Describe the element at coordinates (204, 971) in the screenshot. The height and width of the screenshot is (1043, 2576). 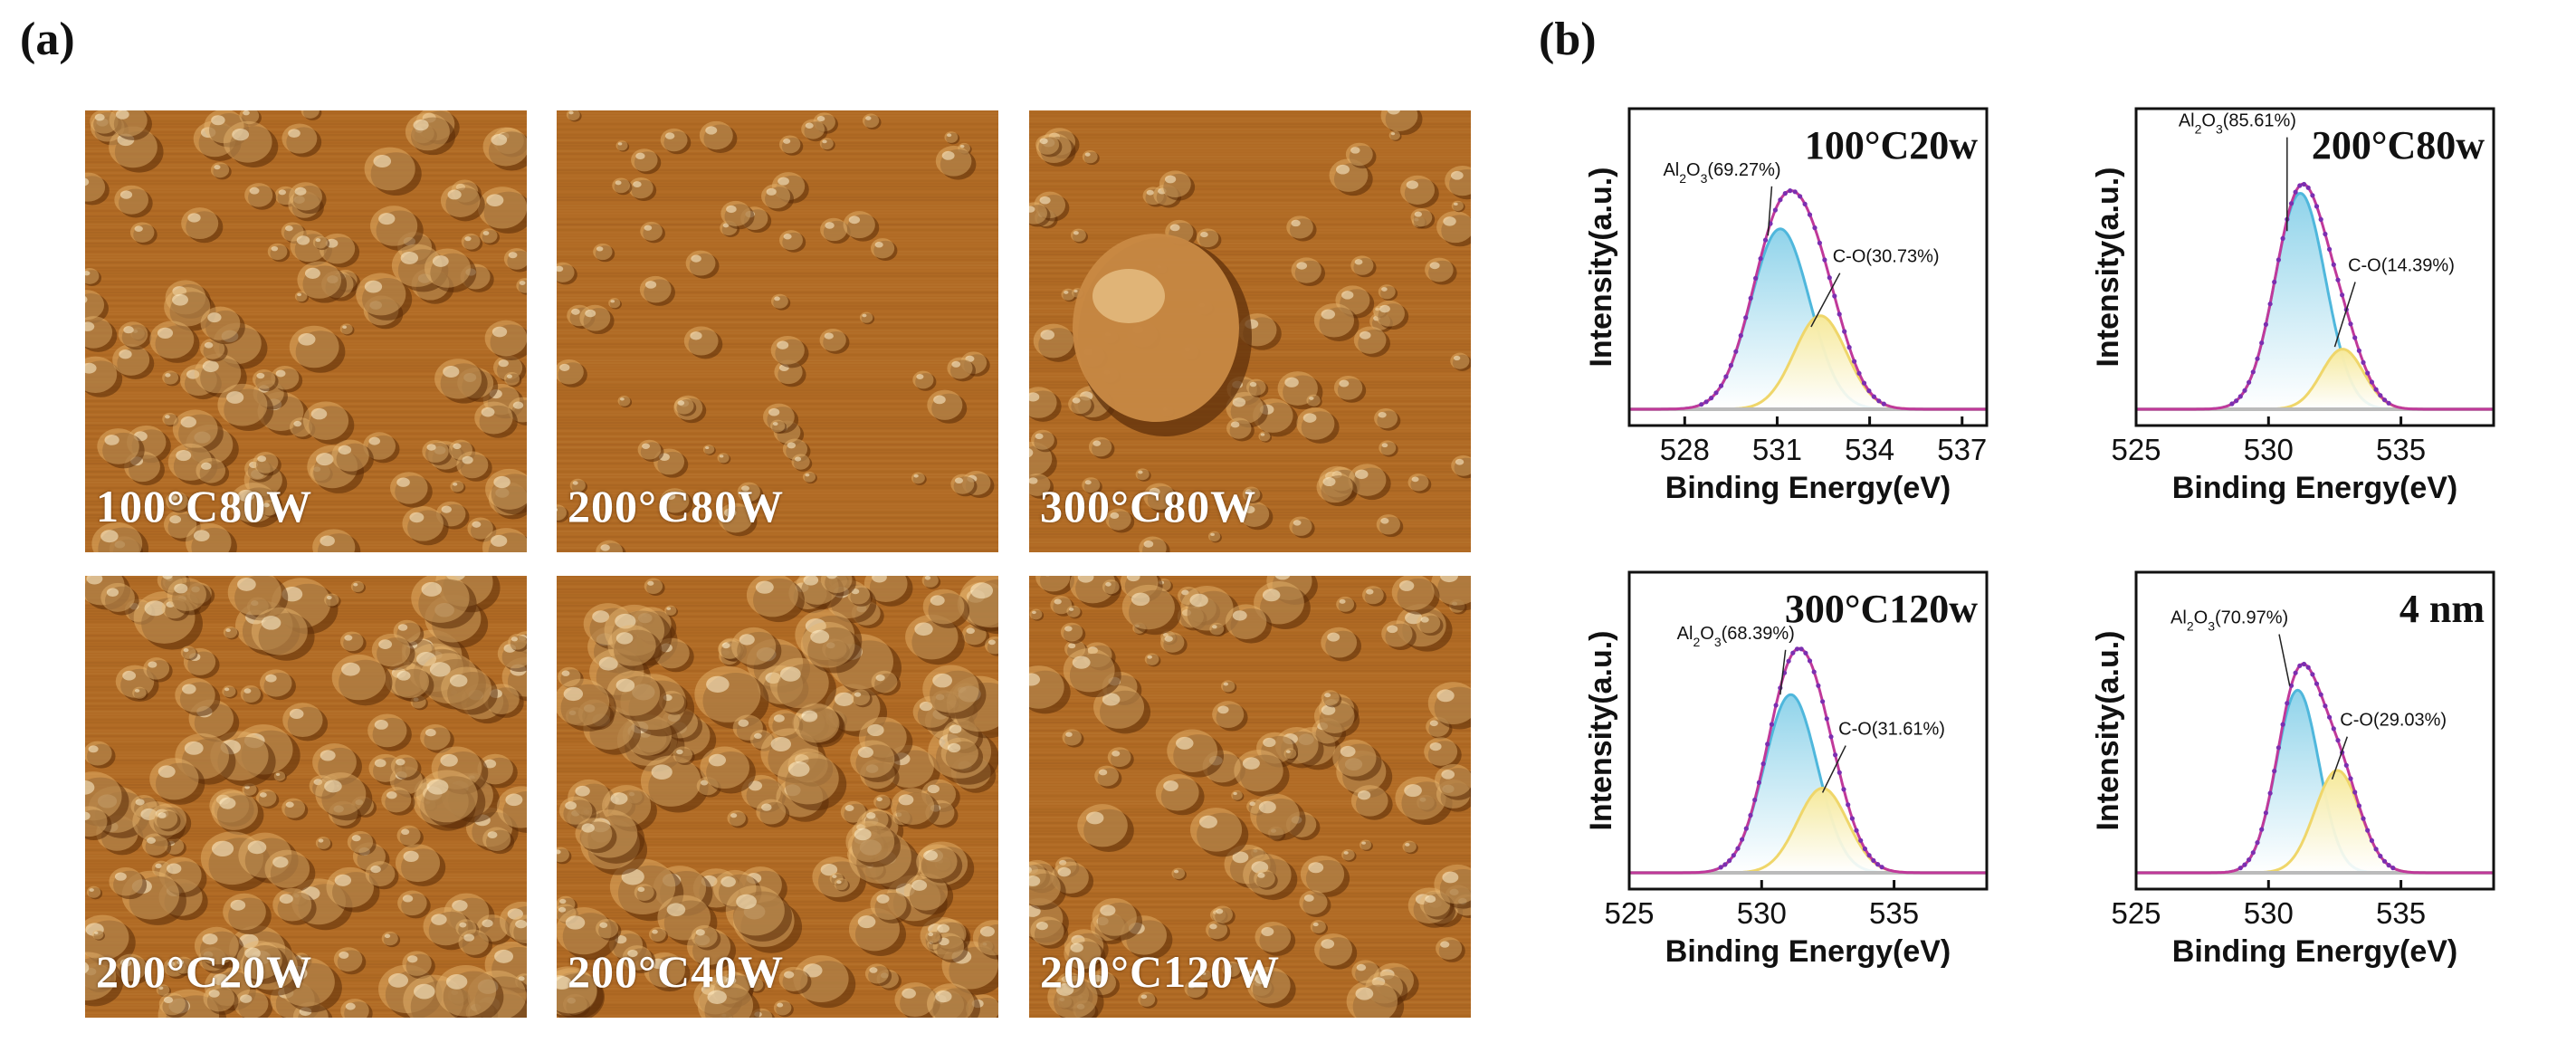
I see `afm-image-label: 200°C20W` at that location.